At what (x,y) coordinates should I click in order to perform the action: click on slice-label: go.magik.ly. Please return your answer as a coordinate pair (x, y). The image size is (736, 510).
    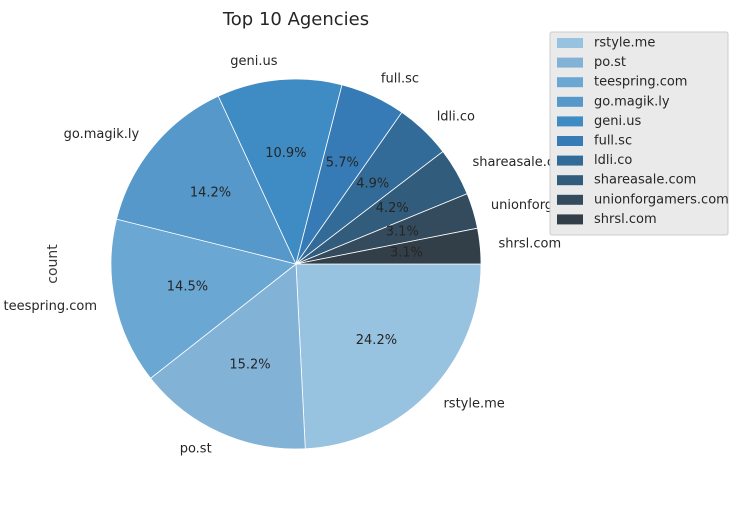
    Looking at the image, I should click on (102, 134).